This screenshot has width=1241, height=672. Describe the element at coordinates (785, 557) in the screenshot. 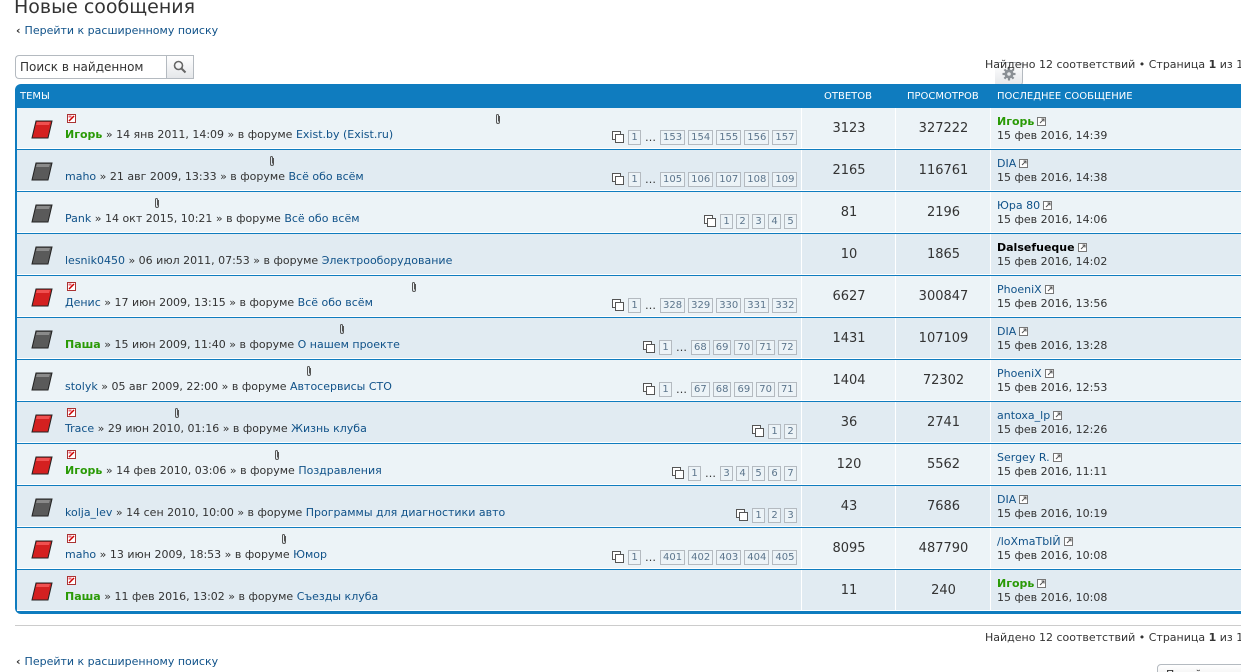

I see `page-link: 405` at that location.